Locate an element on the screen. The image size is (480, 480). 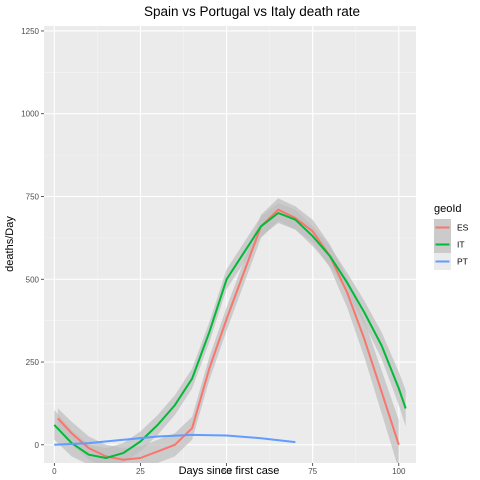
series-line-pt is located at coordinates (175, 439).